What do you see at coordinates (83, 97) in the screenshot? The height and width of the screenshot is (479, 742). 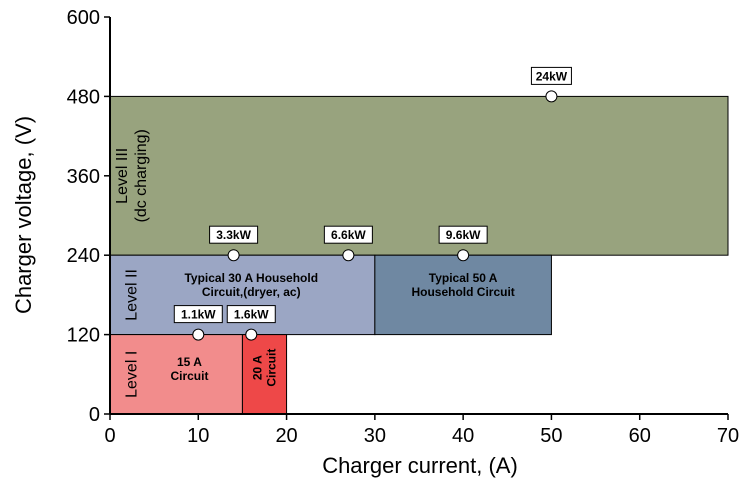 I see `y-tick-label: 480` at bounding box center [83, 97].